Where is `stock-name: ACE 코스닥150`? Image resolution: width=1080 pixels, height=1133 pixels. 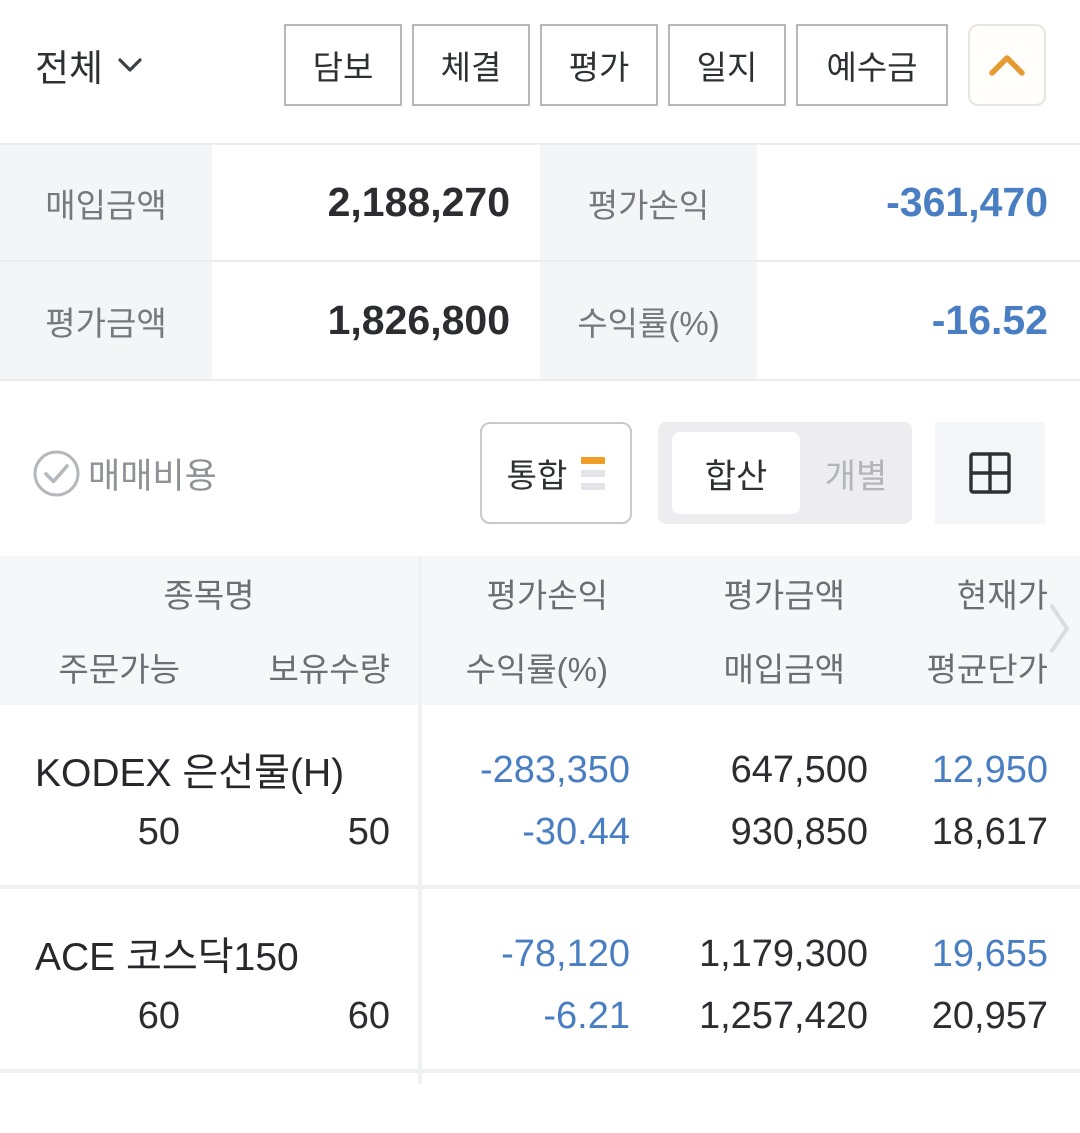 stock-name: ACE 코스닥150 is located at coordinates (167, 957).